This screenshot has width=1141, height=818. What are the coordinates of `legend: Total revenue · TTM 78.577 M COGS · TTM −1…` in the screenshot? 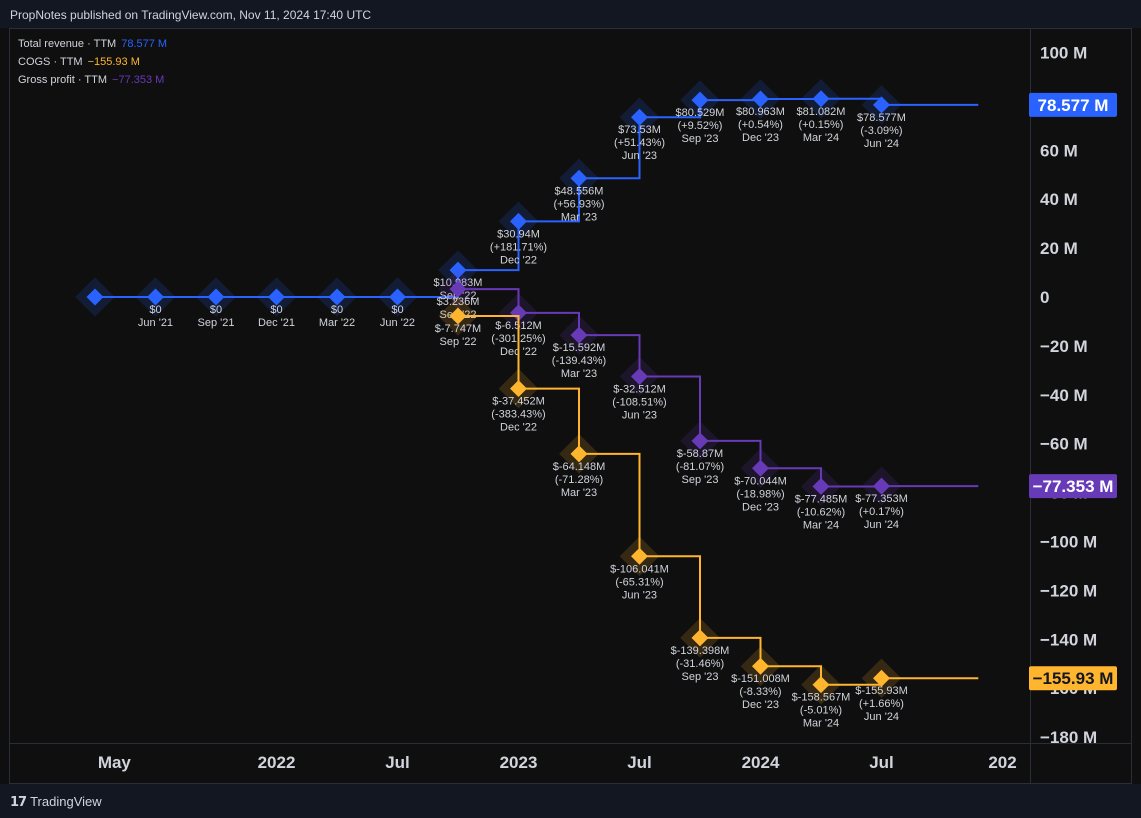 It's located at (92, 62).